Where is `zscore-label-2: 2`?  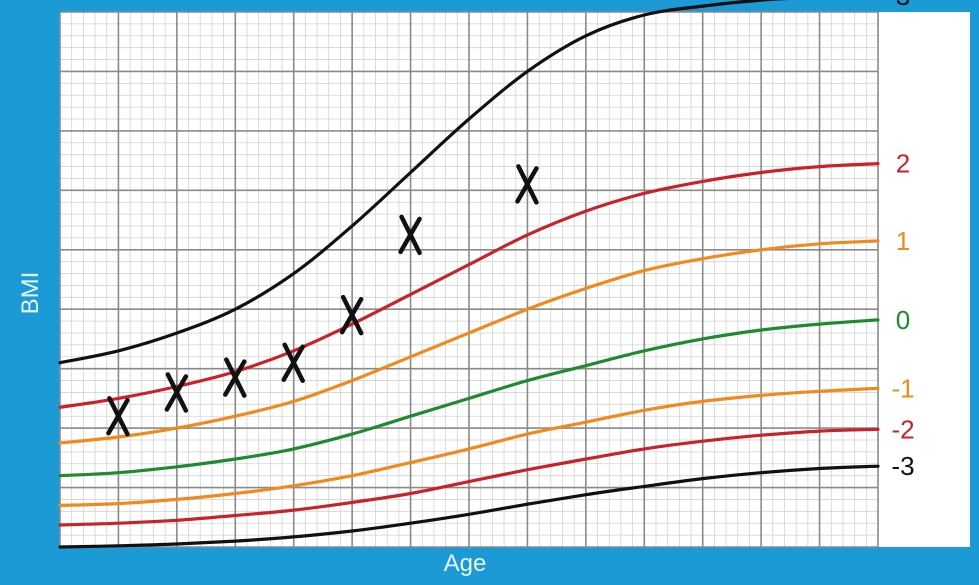 zscore-label-2: 2 is located at coordinates (903, 164).